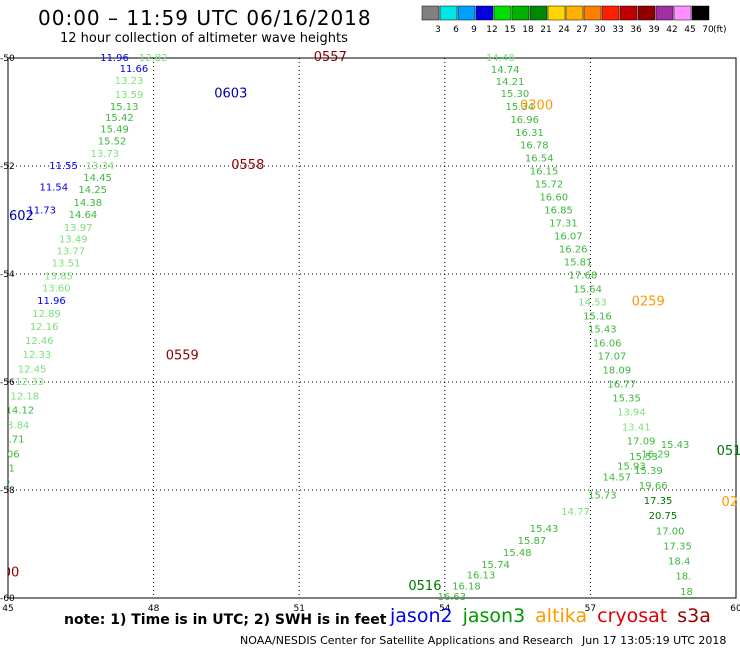  I want to click on track-time-marker: 0559, so click(182, 355).